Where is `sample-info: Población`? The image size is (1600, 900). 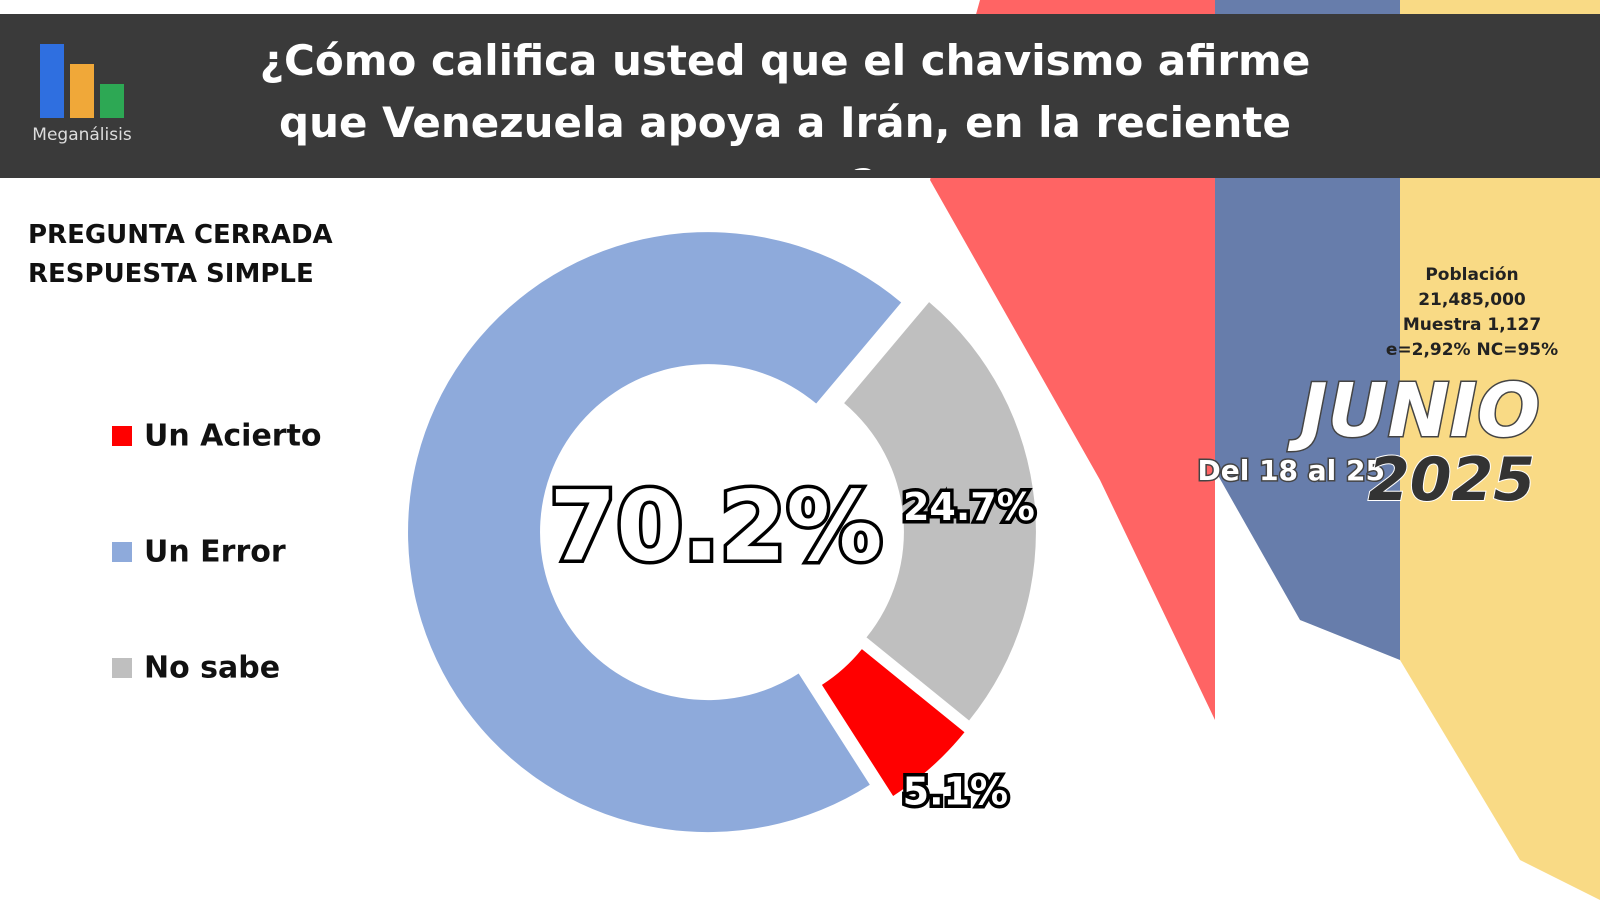 sample-info: Población is located at coordinates (1471, 275).